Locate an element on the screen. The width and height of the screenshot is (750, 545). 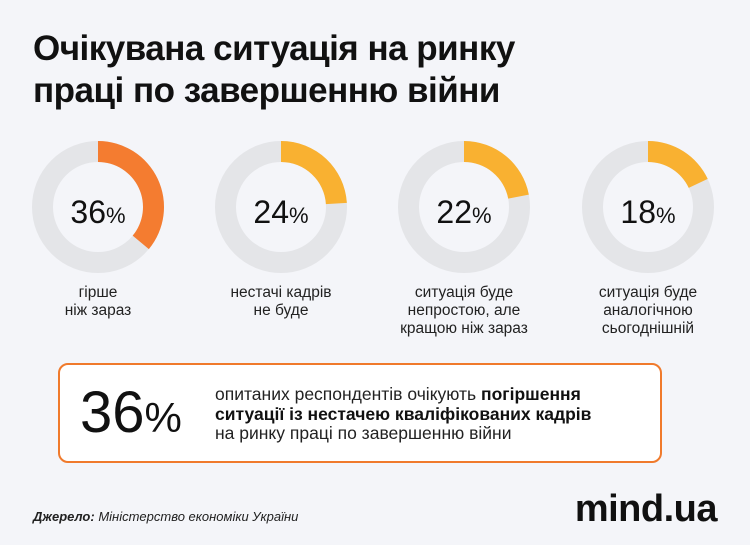
donut-label-line: аналогічною is located at coordinates (648, 310).